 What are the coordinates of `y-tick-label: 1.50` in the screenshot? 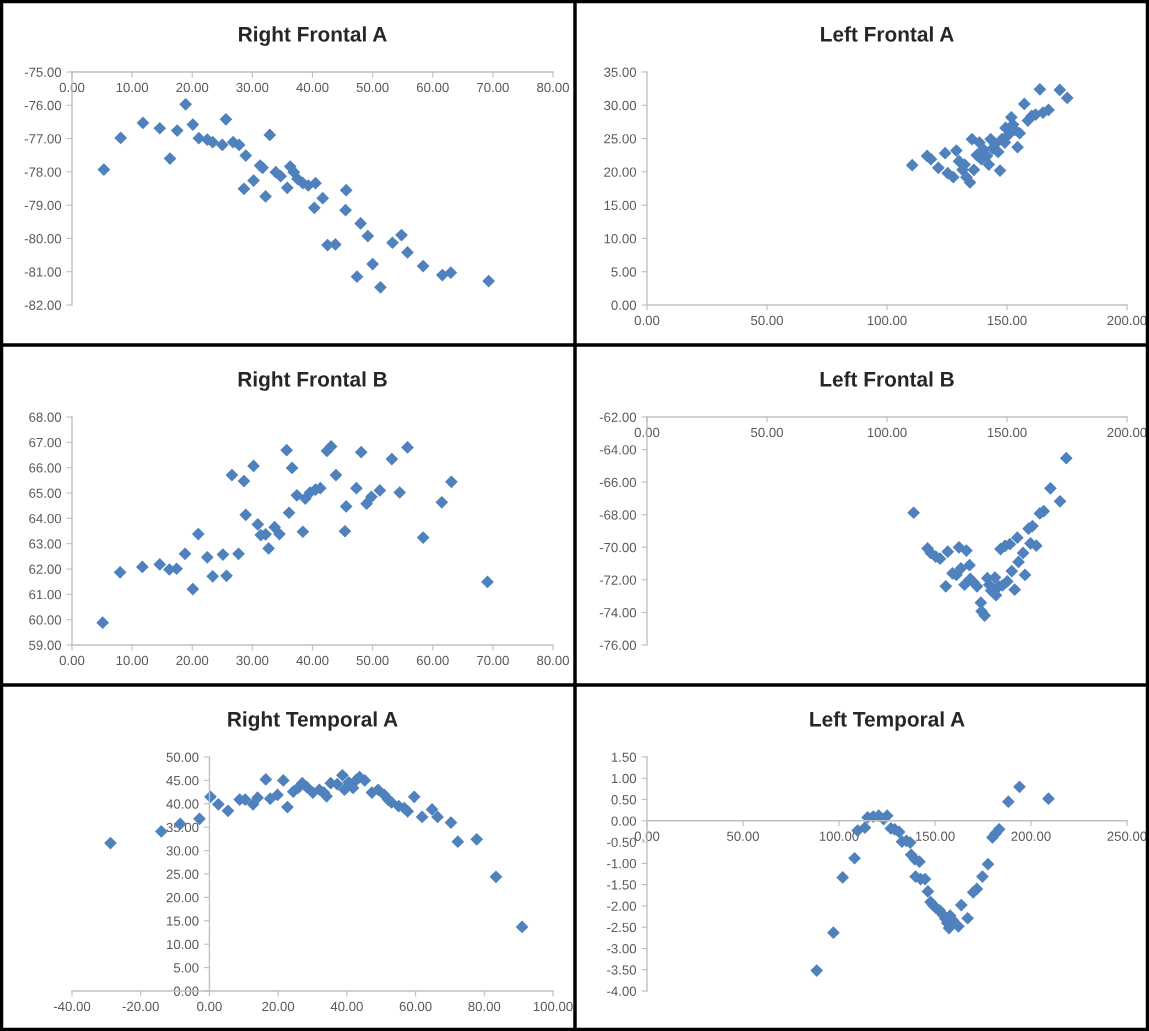 It's located at (624, 757).